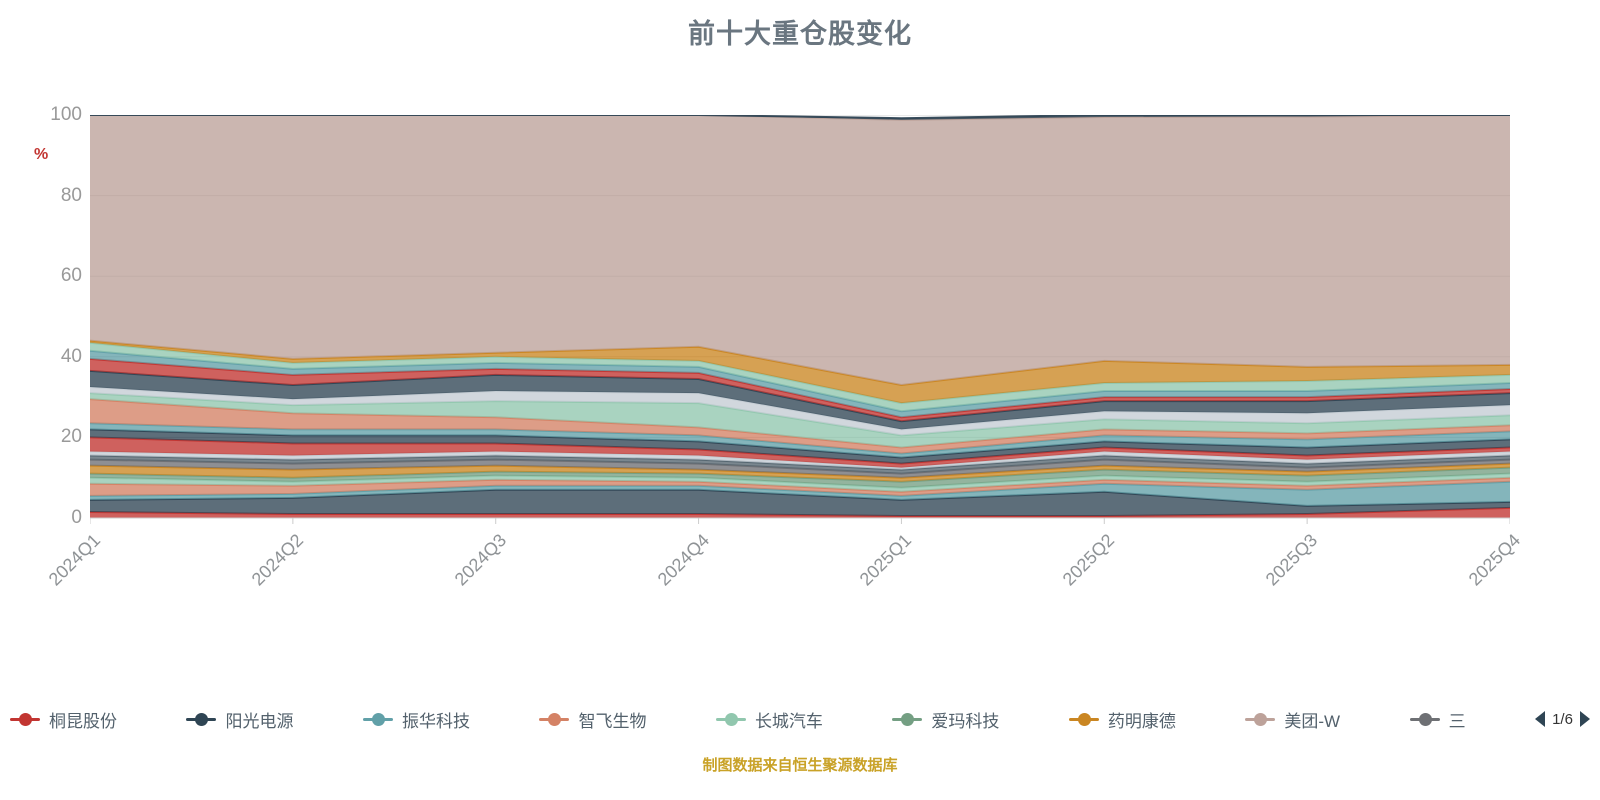  I want to click on y-axis-label: 80, so click(71, 195).